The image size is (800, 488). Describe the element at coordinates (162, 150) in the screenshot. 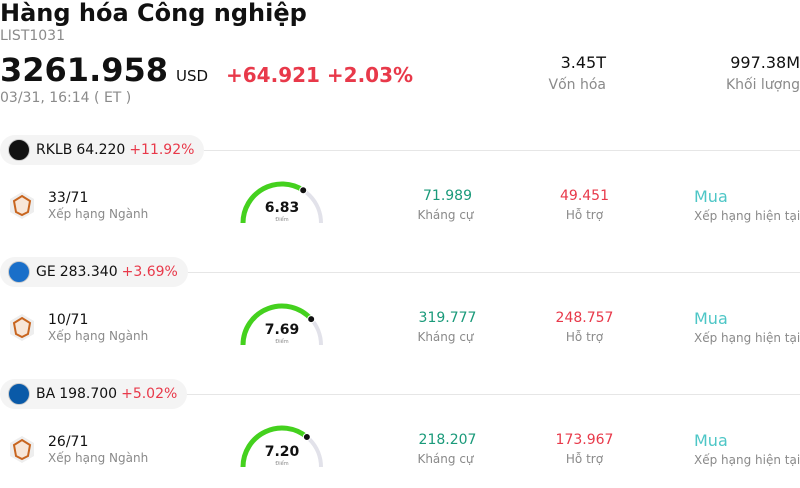

I see `stock-change: +11.92%` at that location.